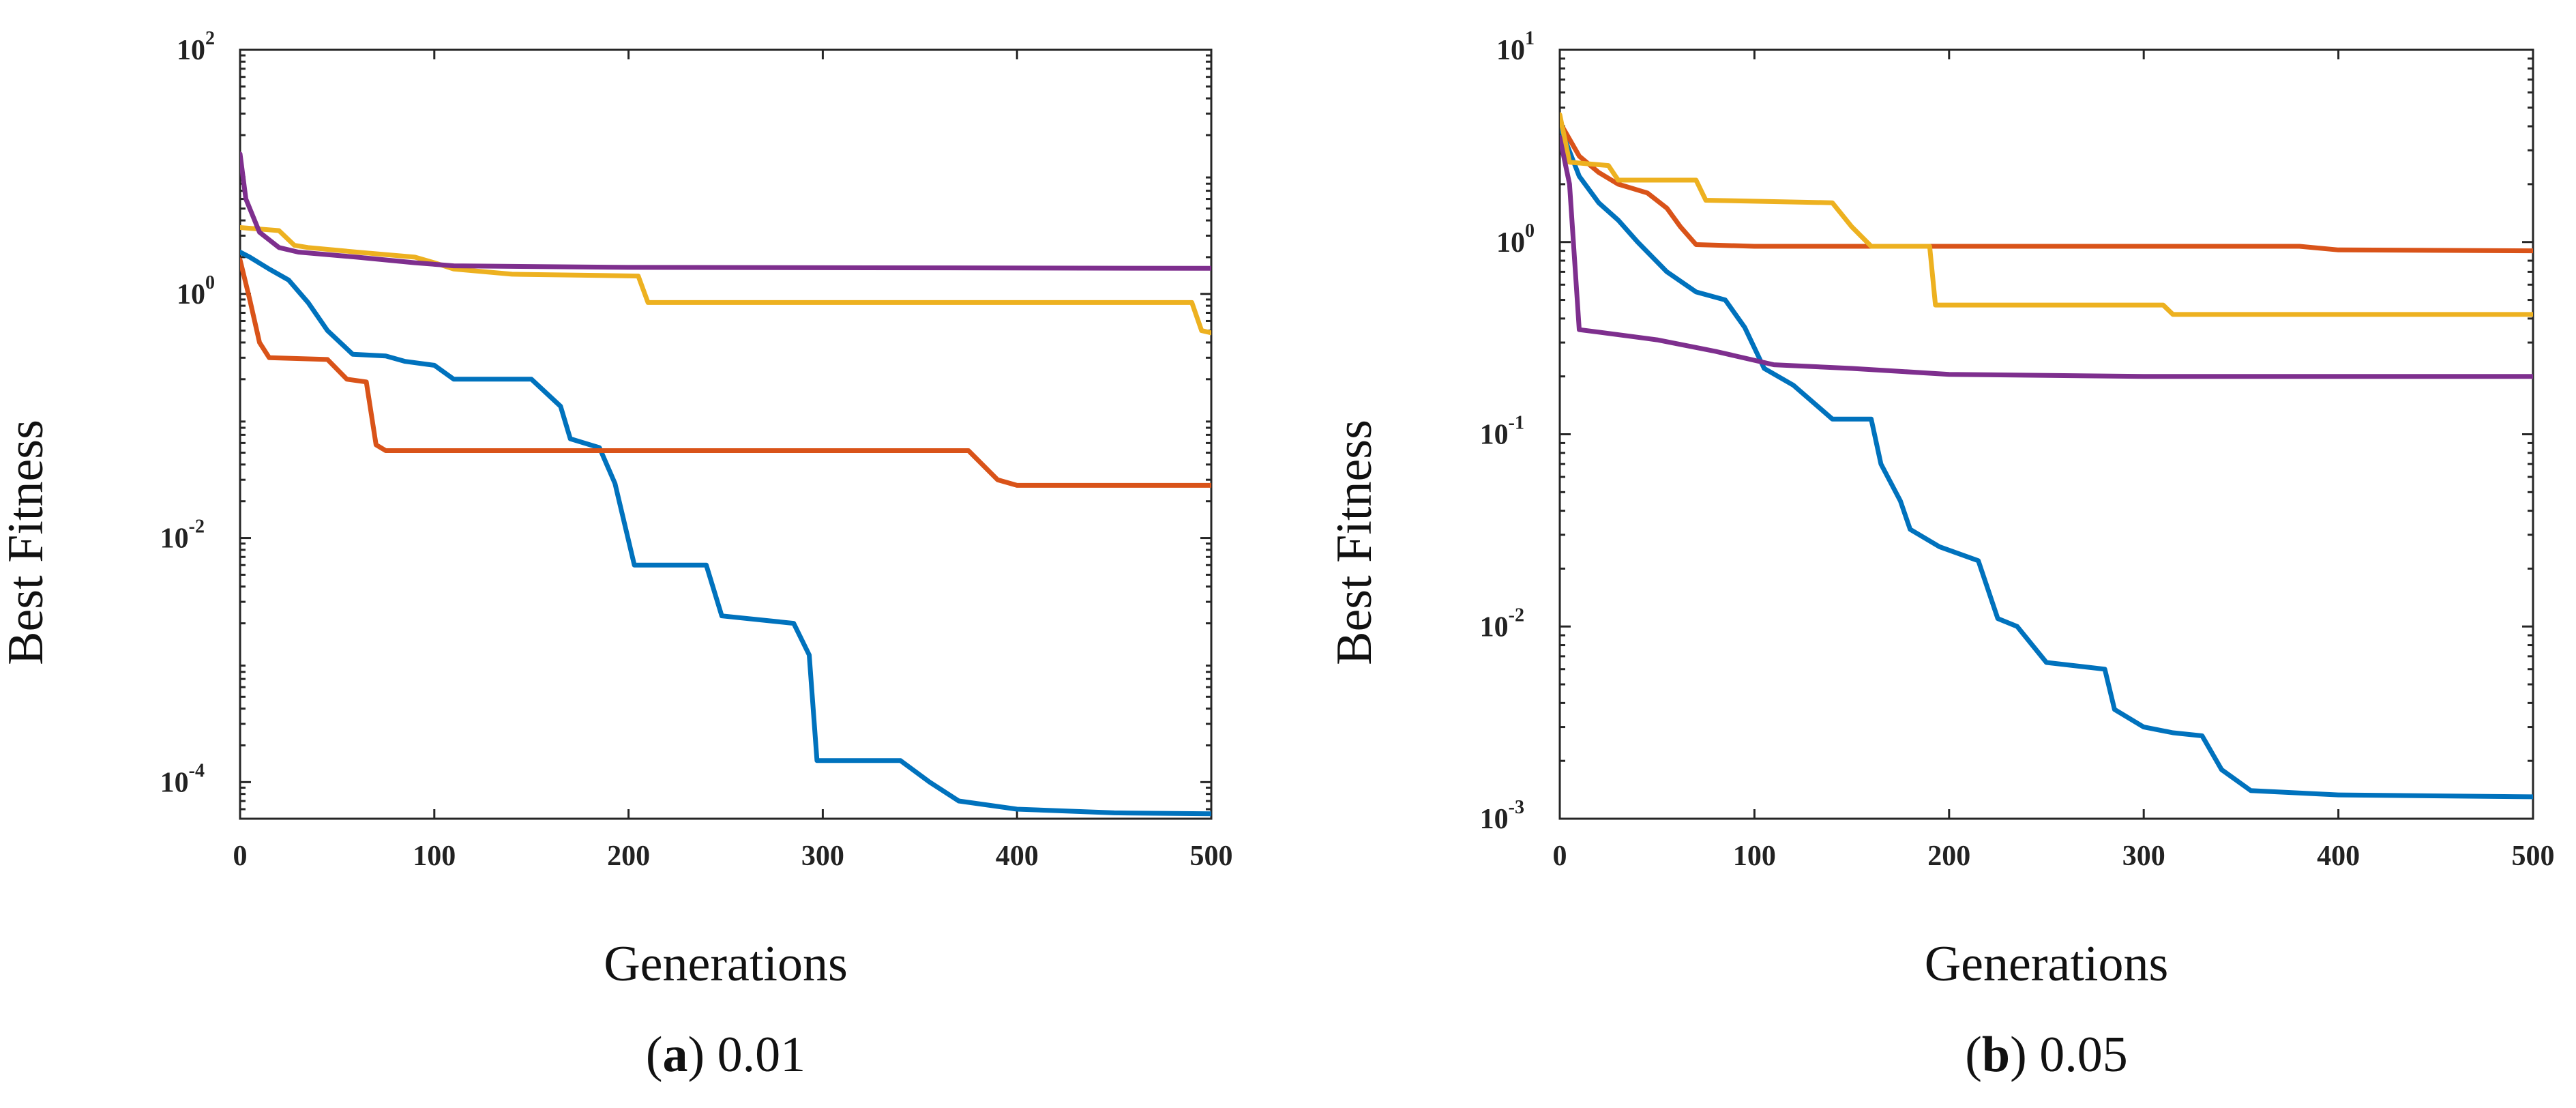 The image size is (2576, 1108). Describe the element at coordinates (182, 779) in the screenshot. I see `y-tick-label: 10⁻⁴` at that location.